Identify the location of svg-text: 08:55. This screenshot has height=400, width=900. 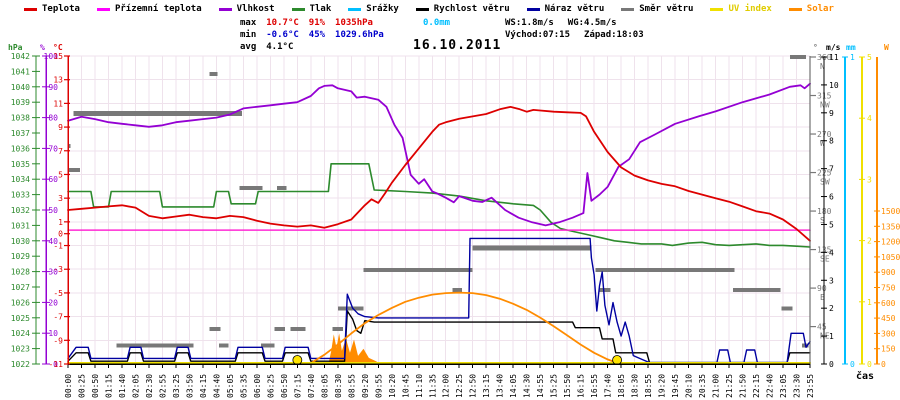
(351, 386).